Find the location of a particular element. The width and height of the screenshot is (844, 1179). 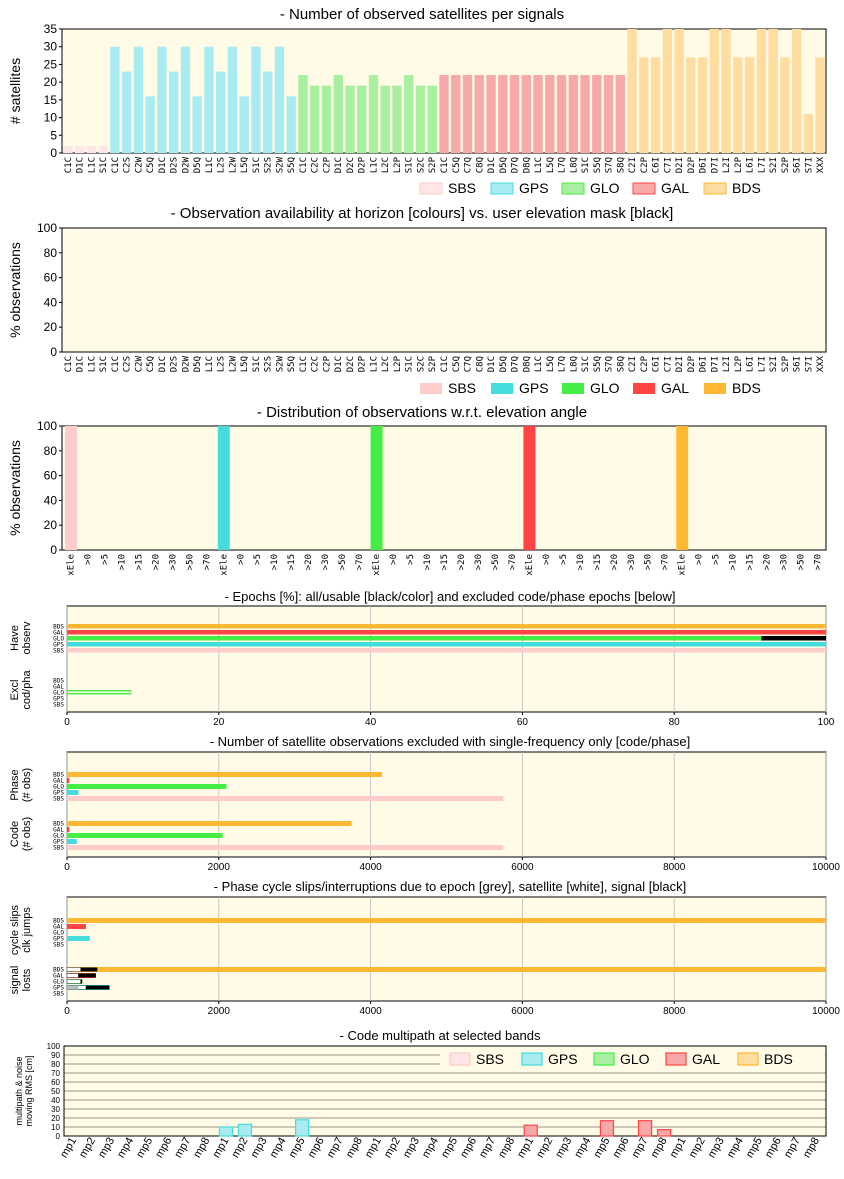

elev-xtick-label-group: >5 is located at coordinates (258, 559).